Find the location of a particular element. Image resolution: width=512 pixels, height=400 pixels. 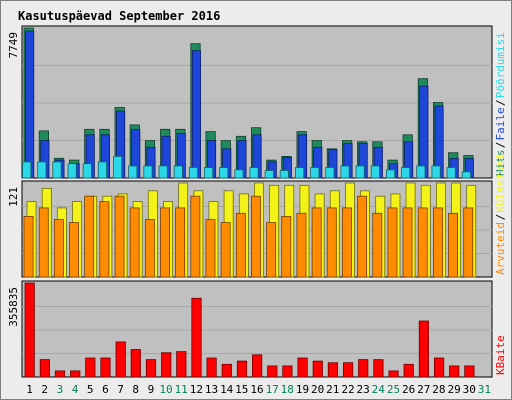

x-tick-label-day-30: 30 is located at coordinates (469, 389).